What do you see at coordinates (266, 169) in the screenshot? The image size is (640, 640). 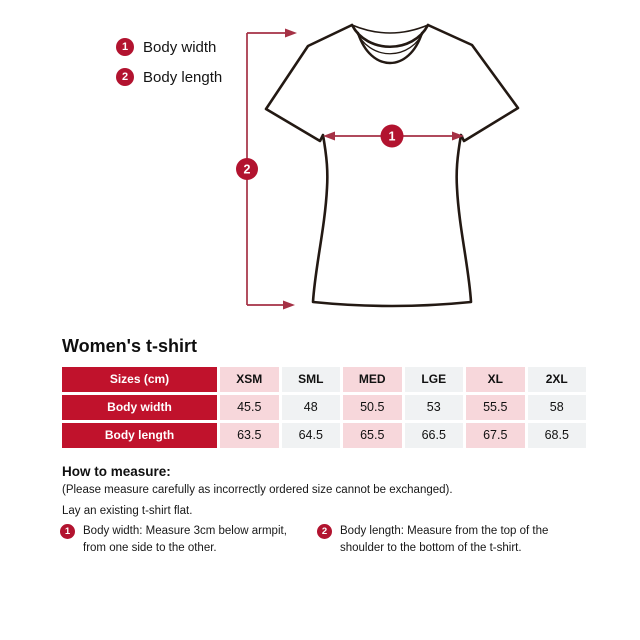 I see `body-length-measure: 2` at bounding box center [266, 169].